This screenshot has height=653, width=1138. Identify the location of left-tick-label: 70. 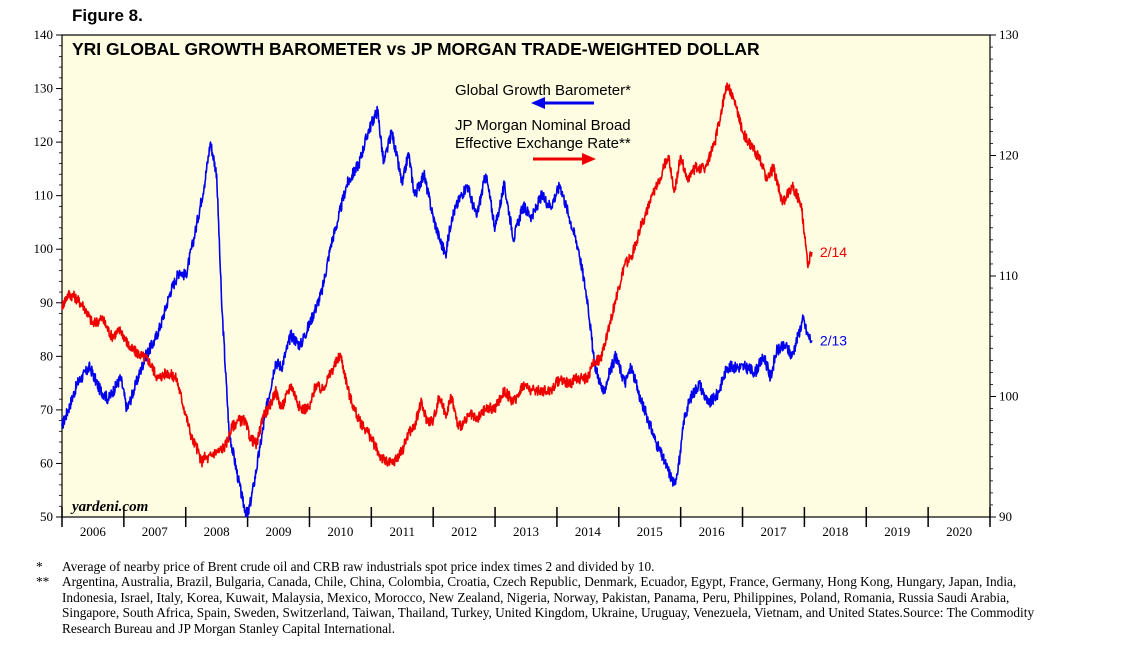
(46, 409).